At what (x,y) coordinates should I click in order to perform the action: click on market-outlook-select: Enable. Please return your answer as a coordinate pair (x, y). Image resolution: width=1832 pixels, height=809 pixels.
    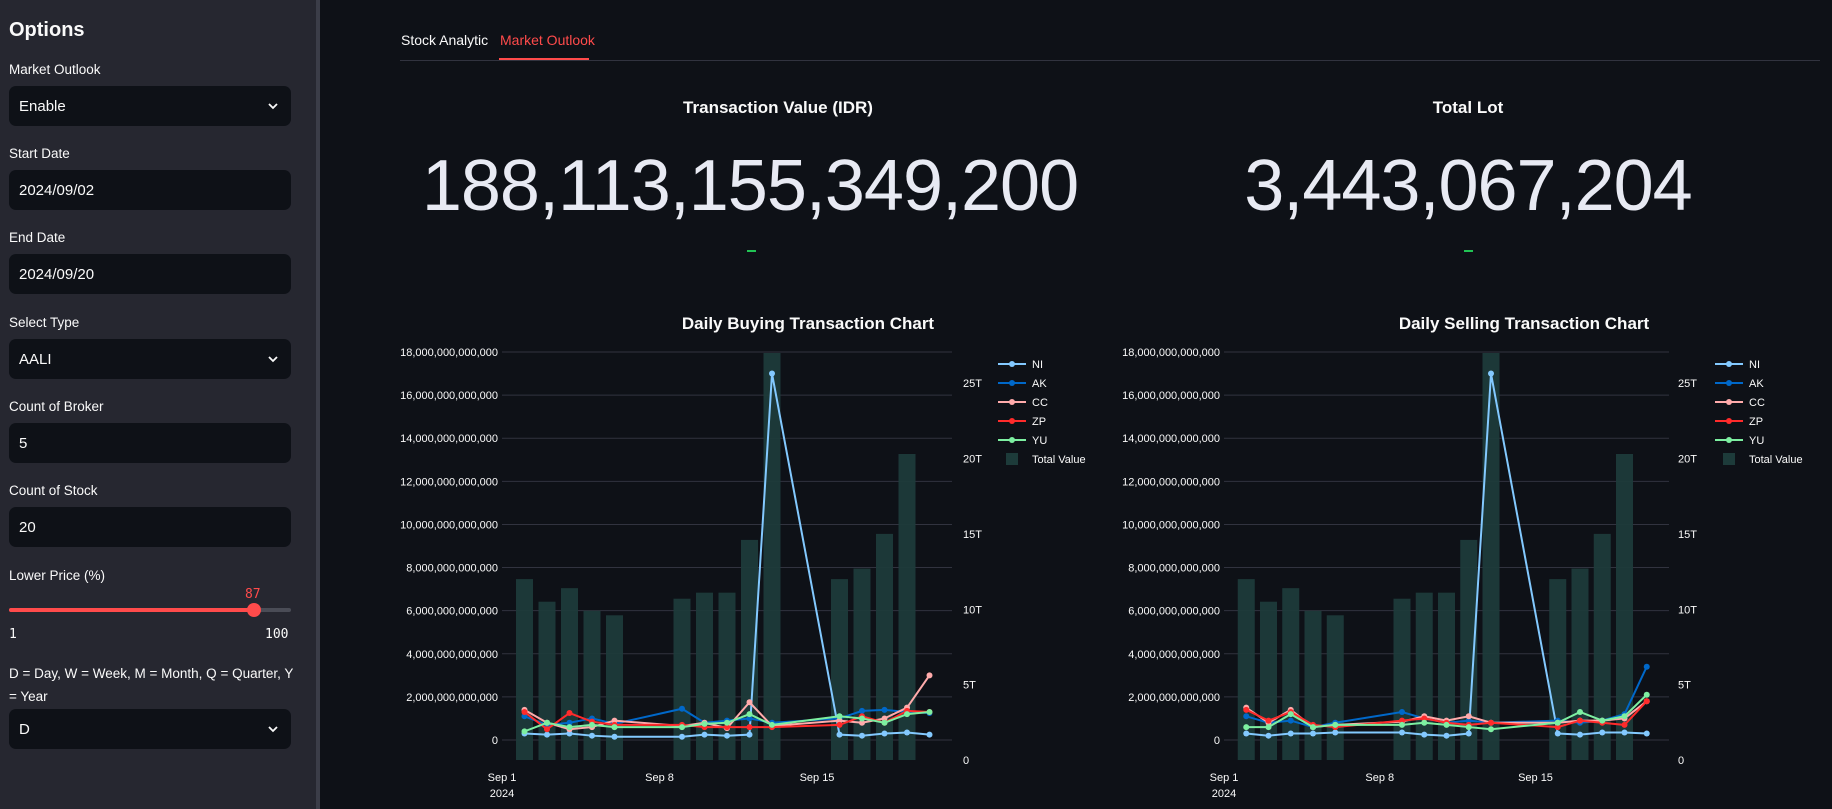
    Looking at the image, I should click on (150, 106).